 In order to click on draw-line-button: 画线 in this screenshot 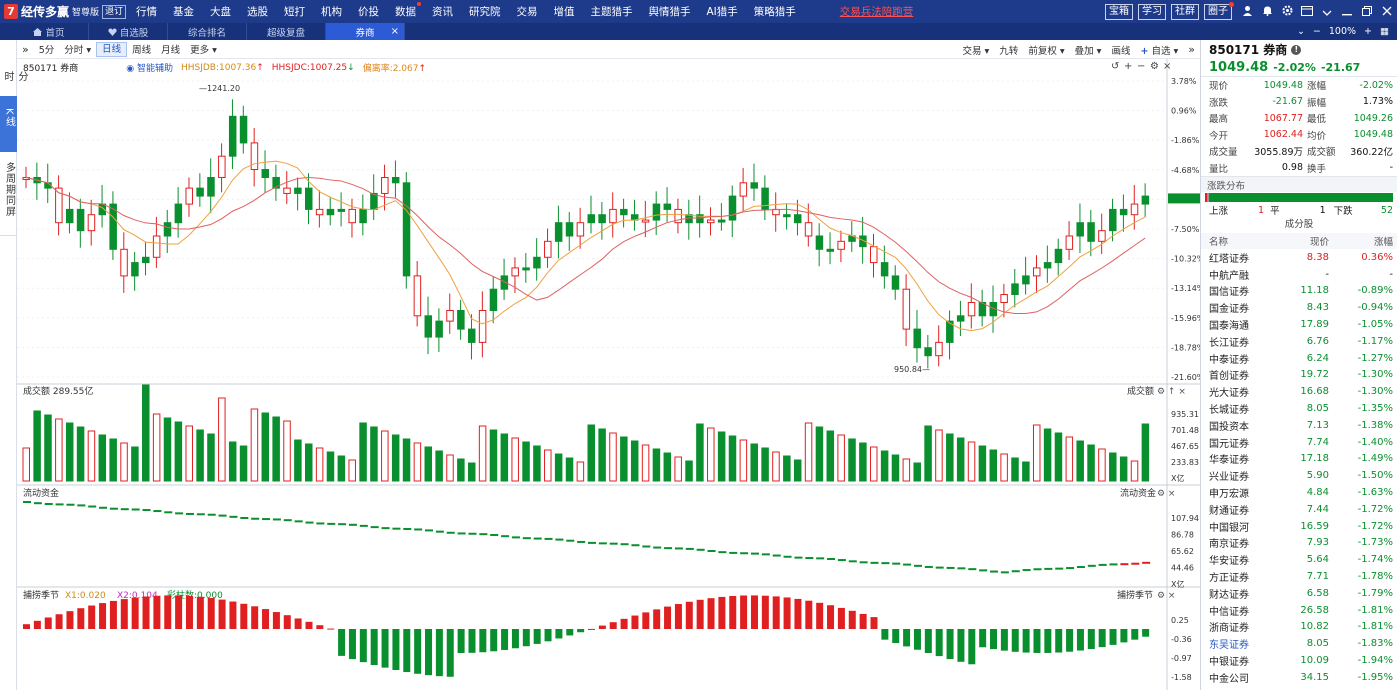, I will do `click(1121, 51)`.